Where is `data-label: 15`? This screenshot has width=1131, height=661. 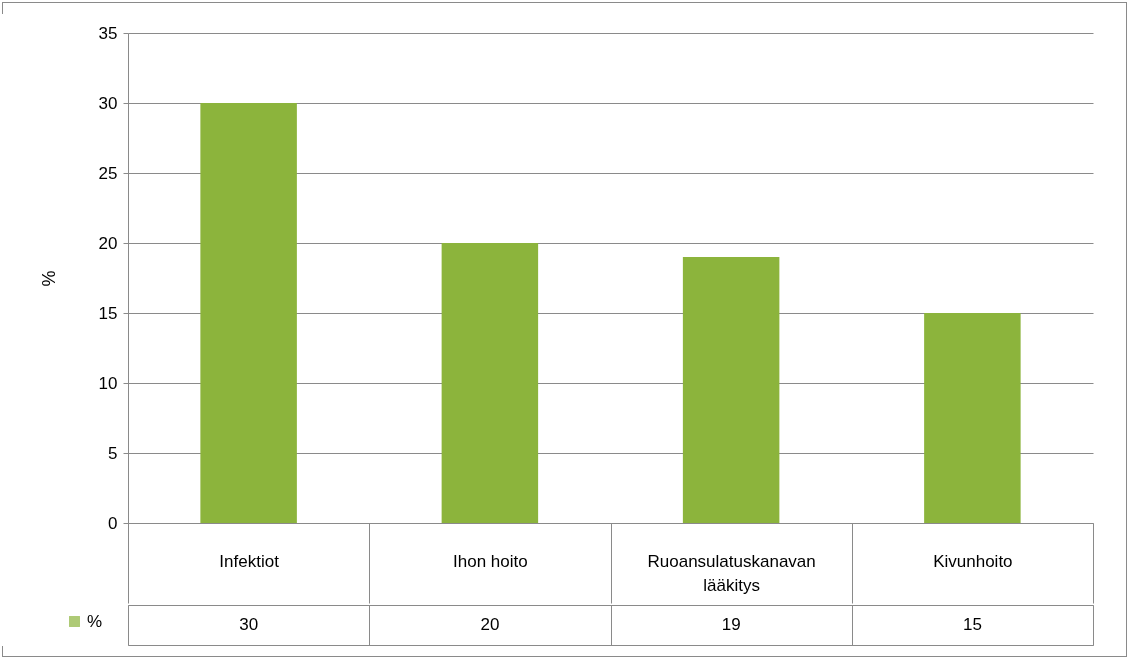 data-label: 15 is located at coordinates (972, 624).